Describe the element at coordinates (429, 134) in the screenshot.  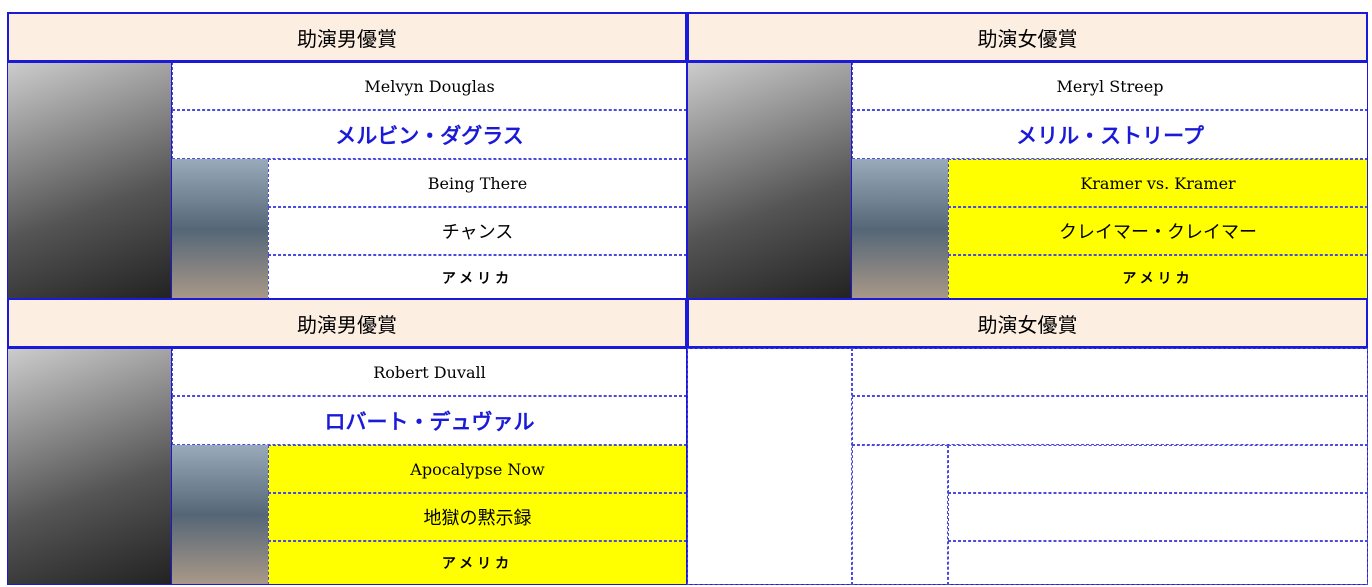
I see `name-japanese: メルビン・ダグラス` at that location.